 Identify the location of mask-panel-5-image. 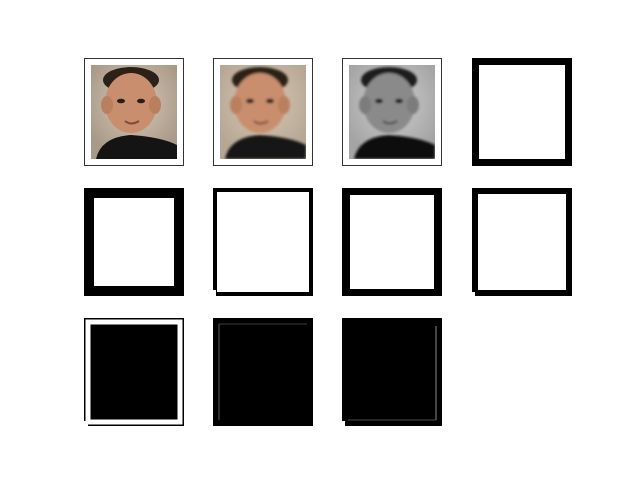
(522, 242).